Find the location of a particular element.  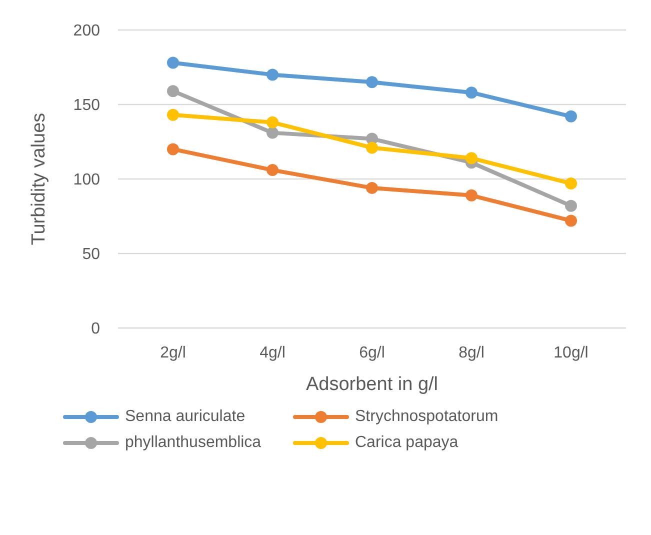

y-axis-title: Turbidity values is located at coordinates (39, 179).